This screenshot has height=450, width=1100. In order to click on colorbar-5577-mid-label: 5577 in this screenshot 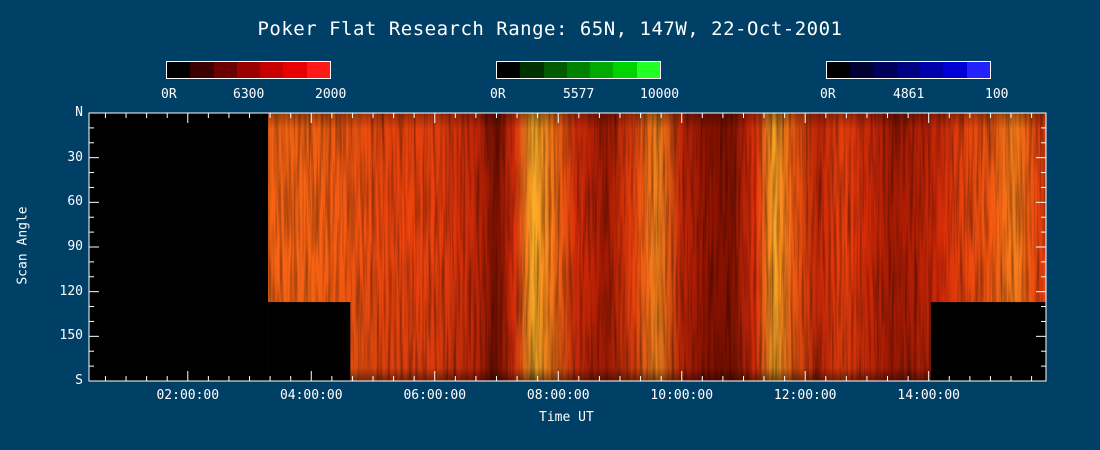, I will do `click(579, 94)`.